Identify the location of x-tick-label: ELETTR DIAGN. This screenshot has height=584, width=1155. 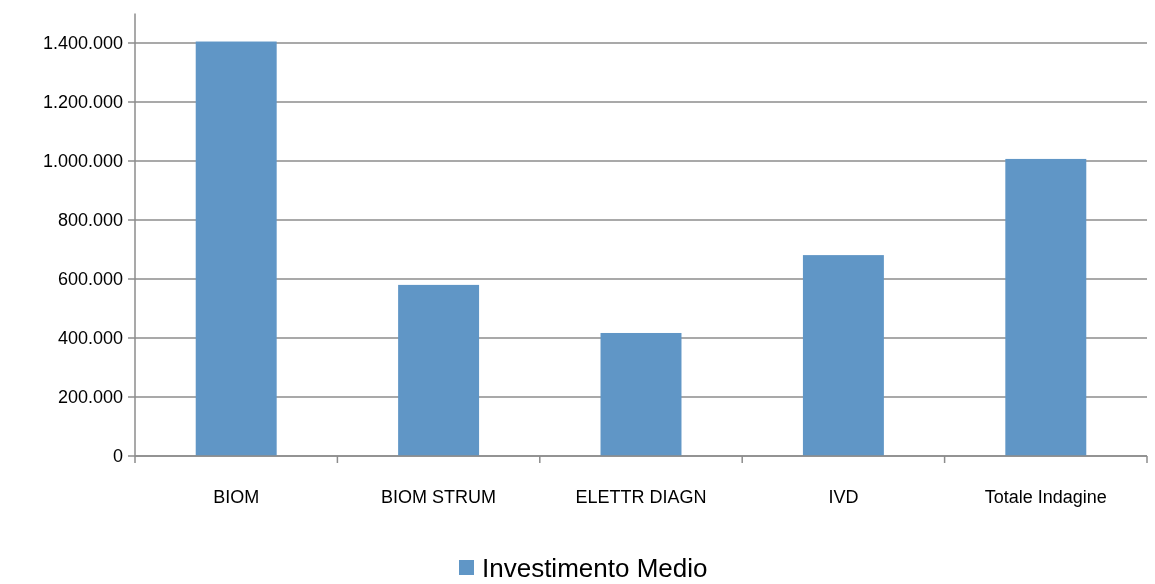
(641, 497).